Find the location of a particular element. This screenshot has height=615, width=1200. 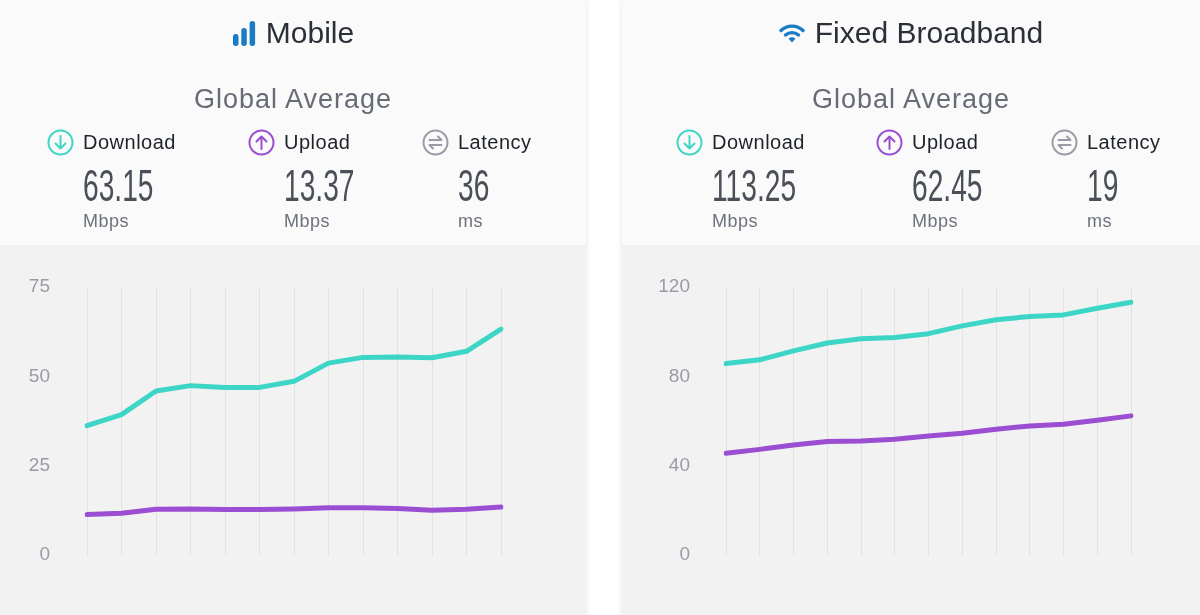

text: 19 is located at coordinates (1103, 185).